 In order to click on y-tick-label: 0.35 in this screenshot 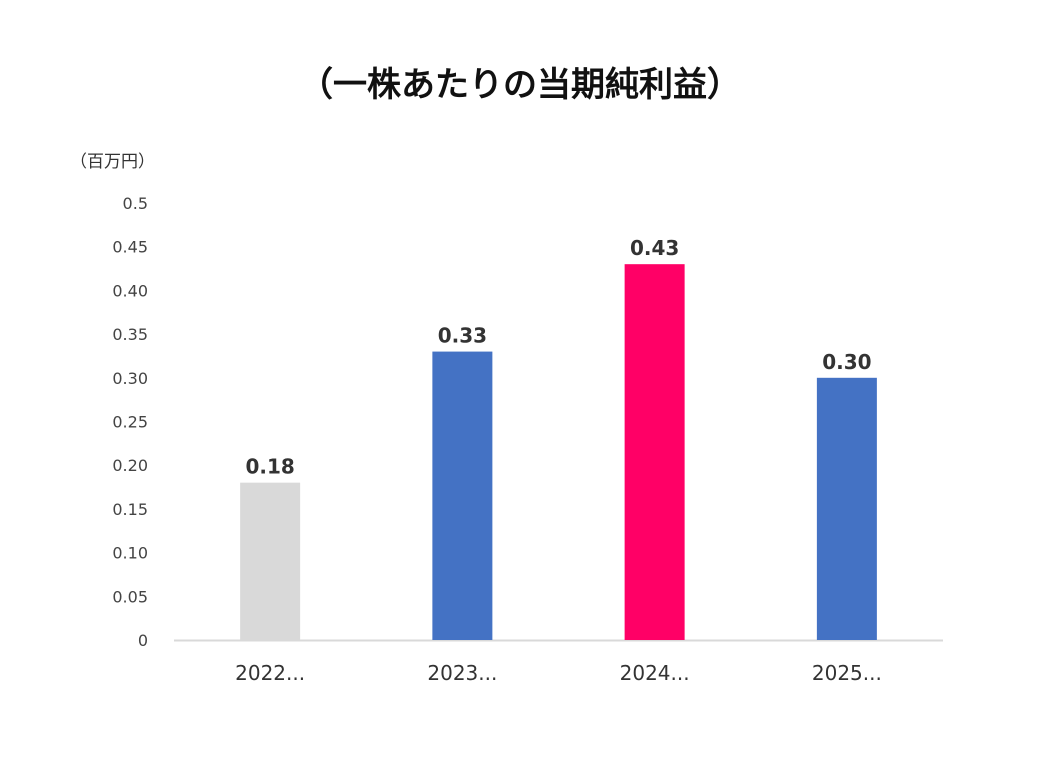, I will do `click(130, 334)`.